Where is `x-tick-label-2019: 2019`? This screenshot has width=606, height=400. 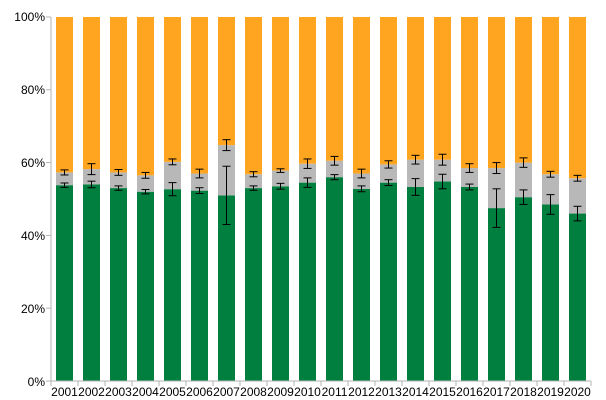 x-tick-label-2019: 2019 is located at coordinates (550, 392).